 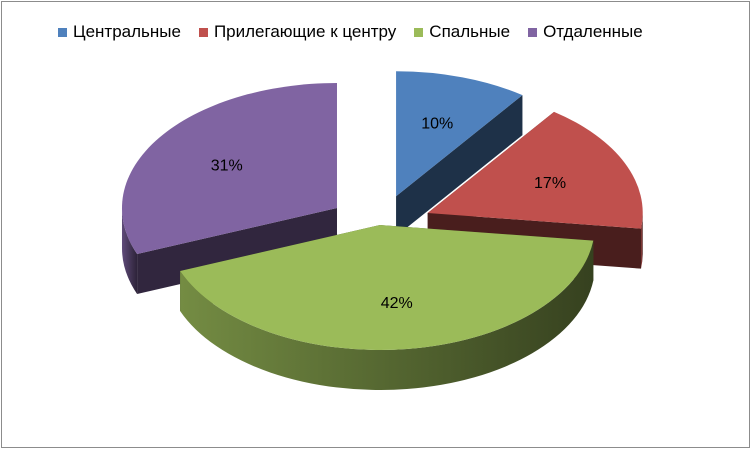 What do you see at coordinates (437, 124) in the screenshot?
I see `data-label-central: 10%` at bounding box center [437, 124].